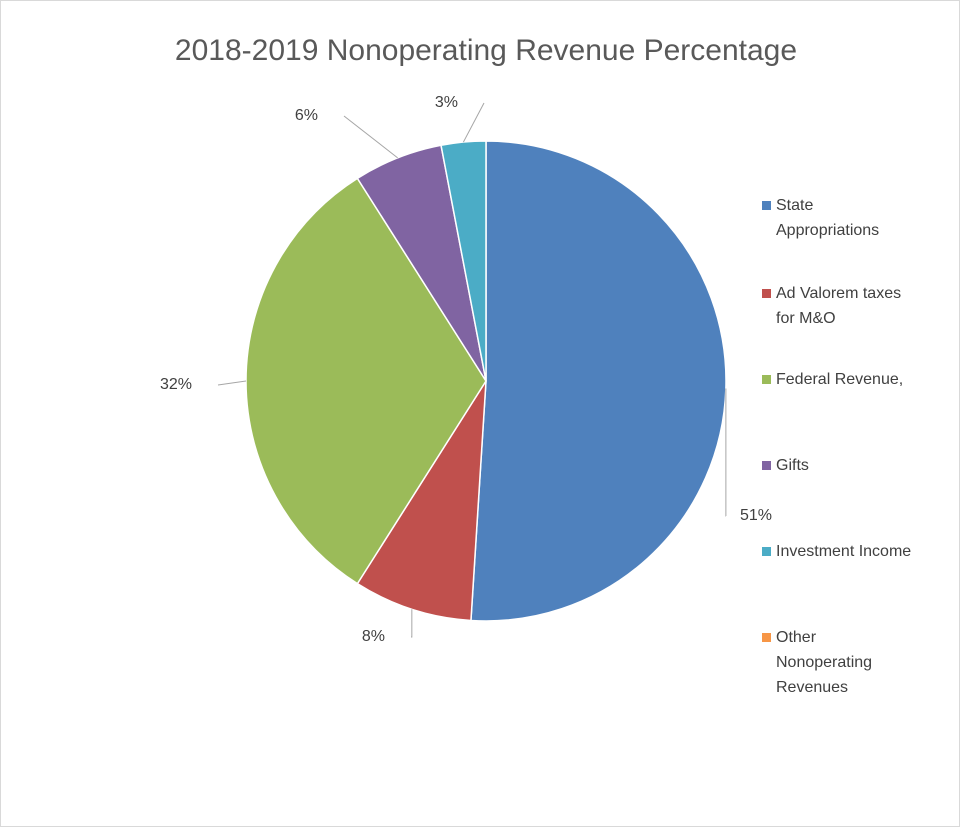 This screenshot has width=960, height=827. Describe the element at coordinates (837, 465) in the screenshot. I see `legend-item: Gifts` at that location.